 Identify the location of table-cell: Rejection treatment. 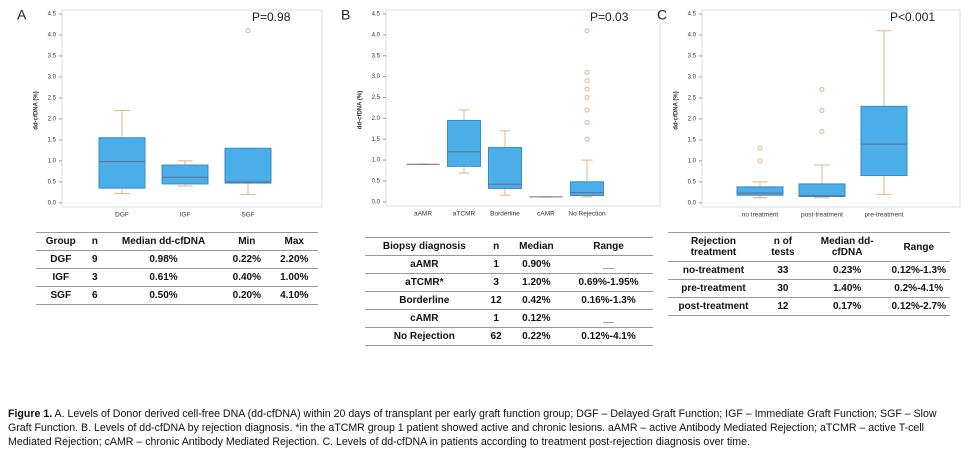
(713, 247).